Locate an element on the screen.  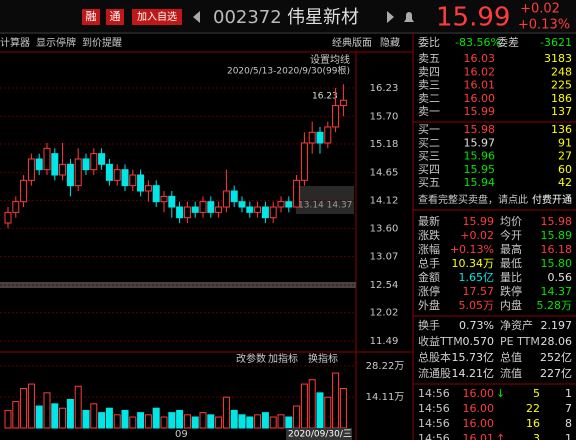
add-button is located at coordinates (157, 17).